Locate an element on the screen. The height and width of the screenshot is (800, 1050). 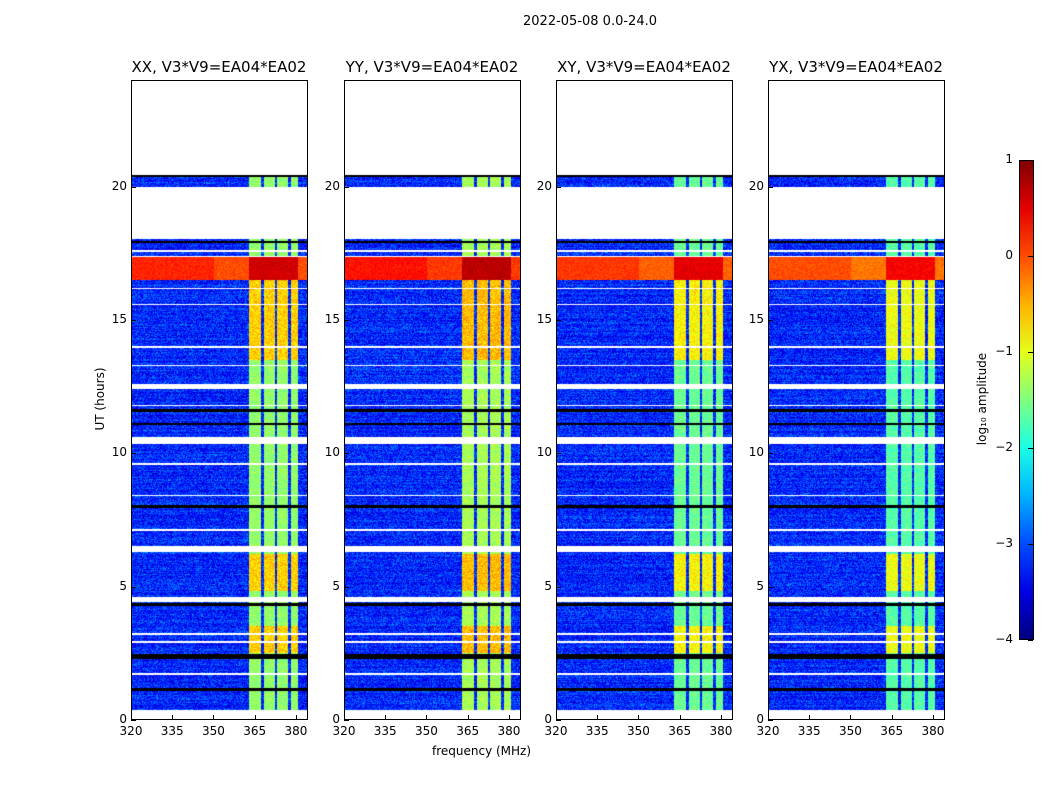
colorbar-tick-label: 0 is located at coordinates (1009, 255).